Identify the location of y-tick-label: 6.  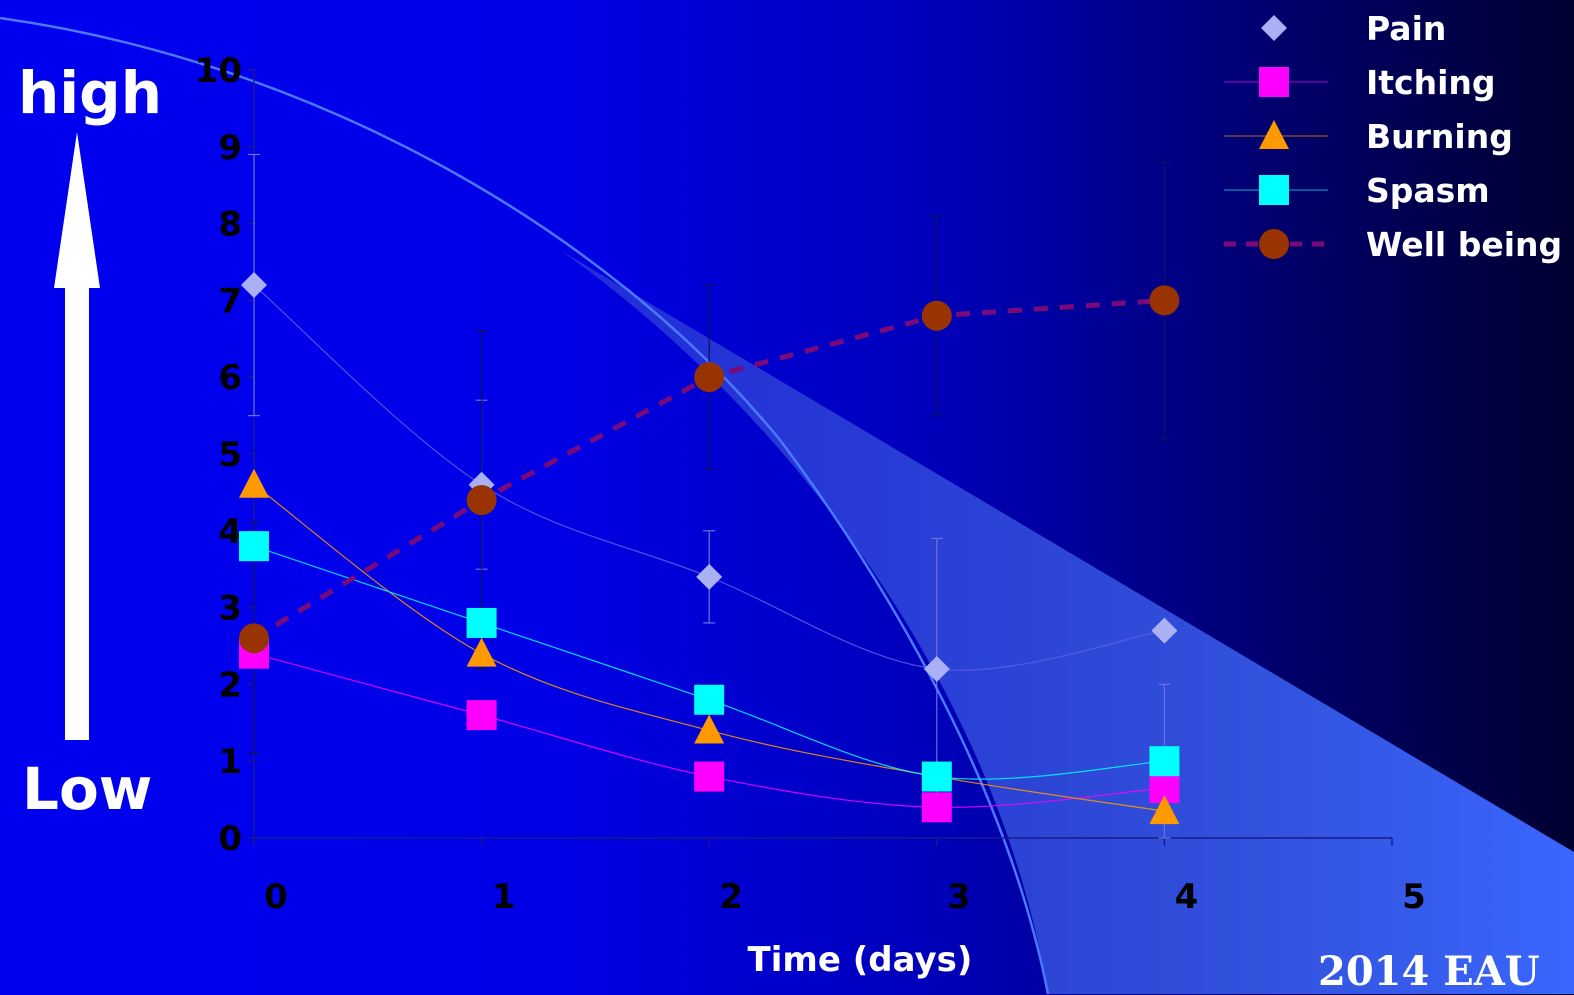
(230, 378).